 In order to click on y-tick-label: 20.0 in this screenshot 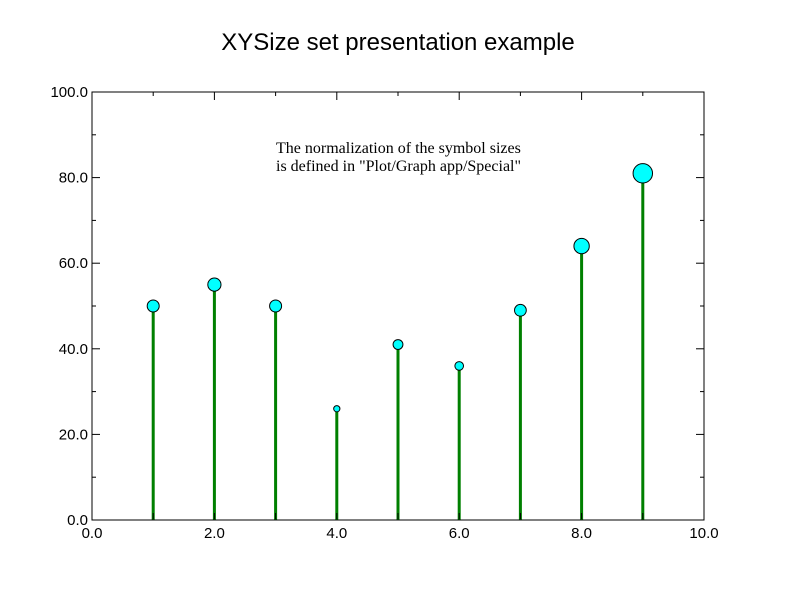, I will do `click(73, 434)`.